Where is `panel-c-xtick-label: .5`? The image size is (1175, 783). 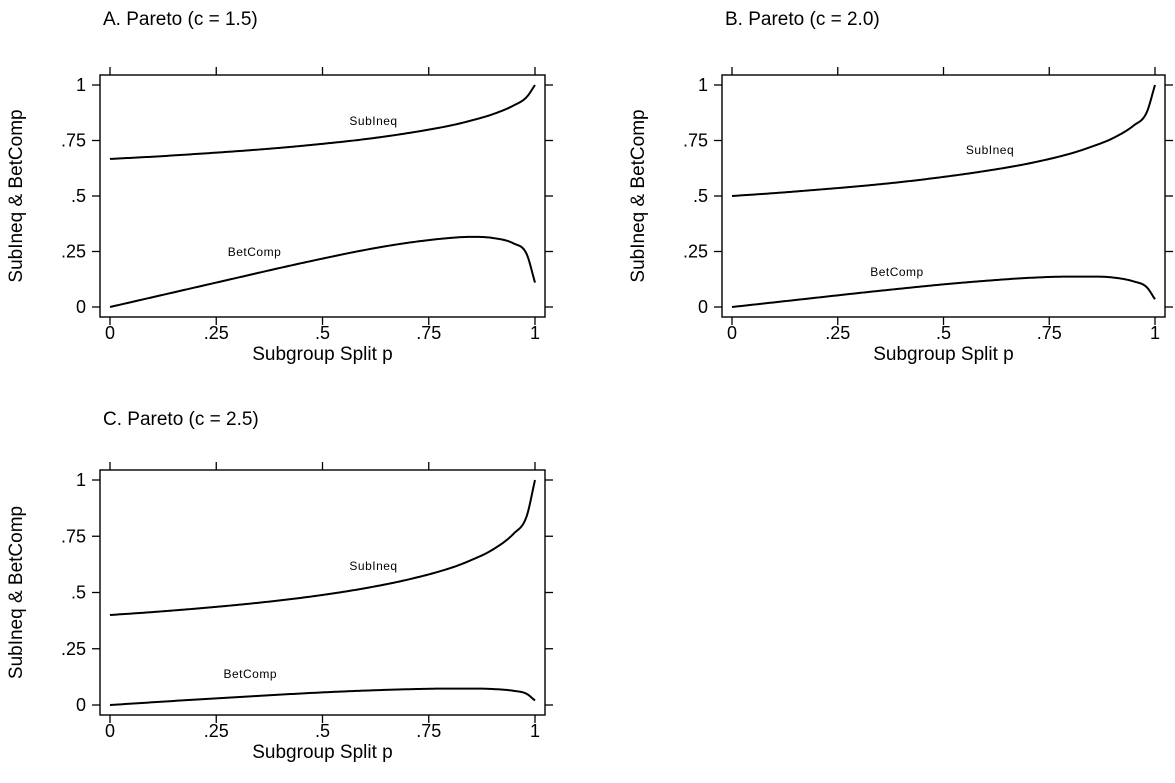
panel-c-xtick-label: .5 is located at coordinates (322, 731).